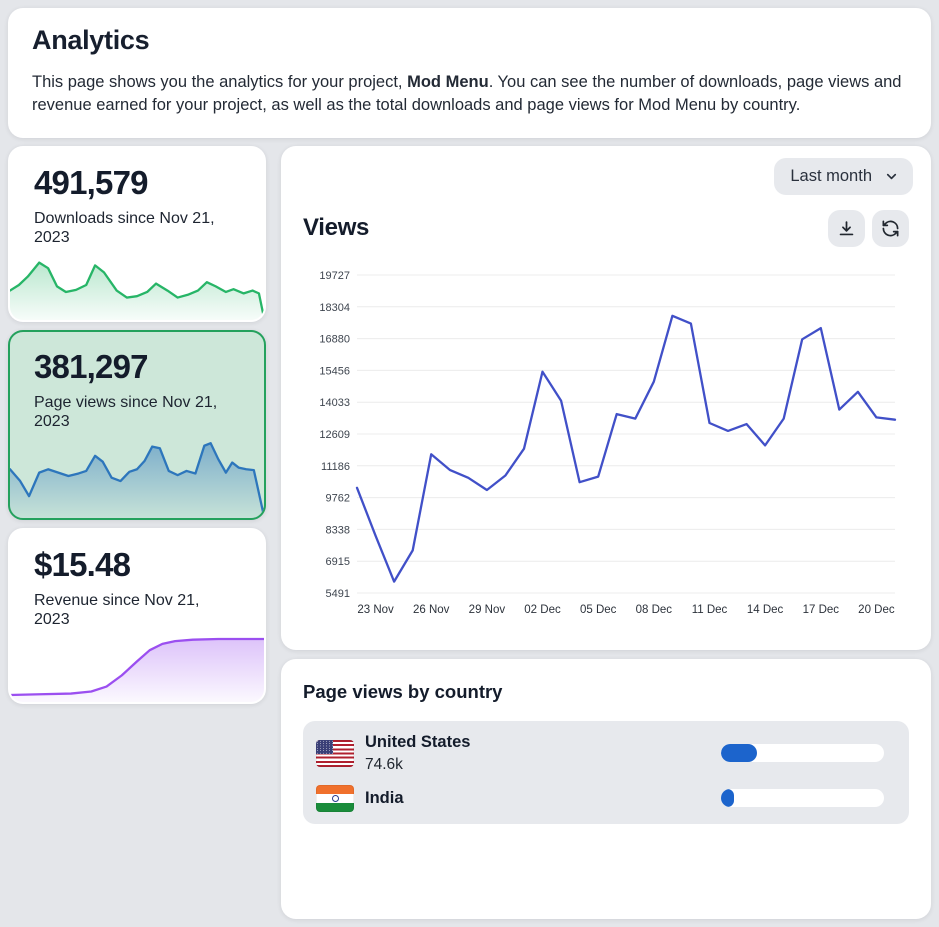 The height and width of the screenshot is (927, 939). I want to click on stat-value: 381,297, so click(91, 366).